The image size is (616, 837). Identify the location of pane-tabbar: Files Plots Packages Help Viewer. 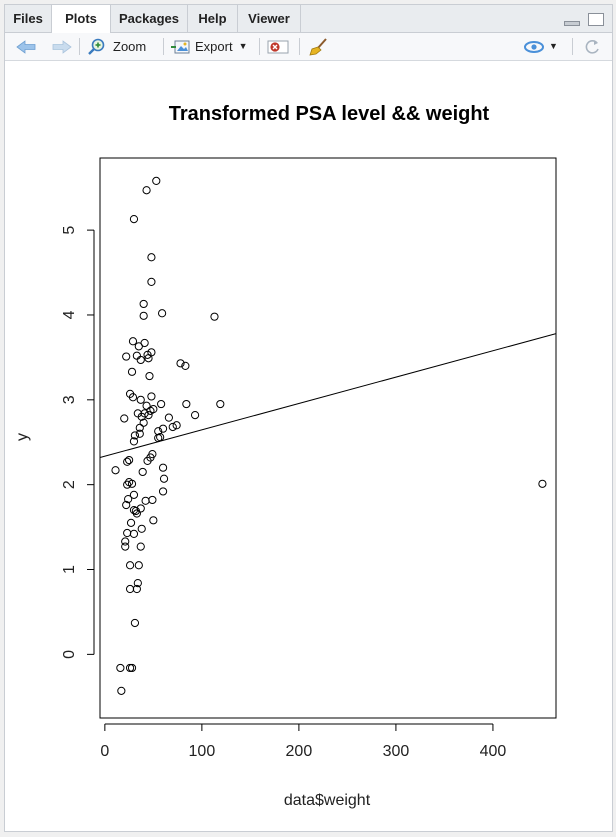
(308, 19).